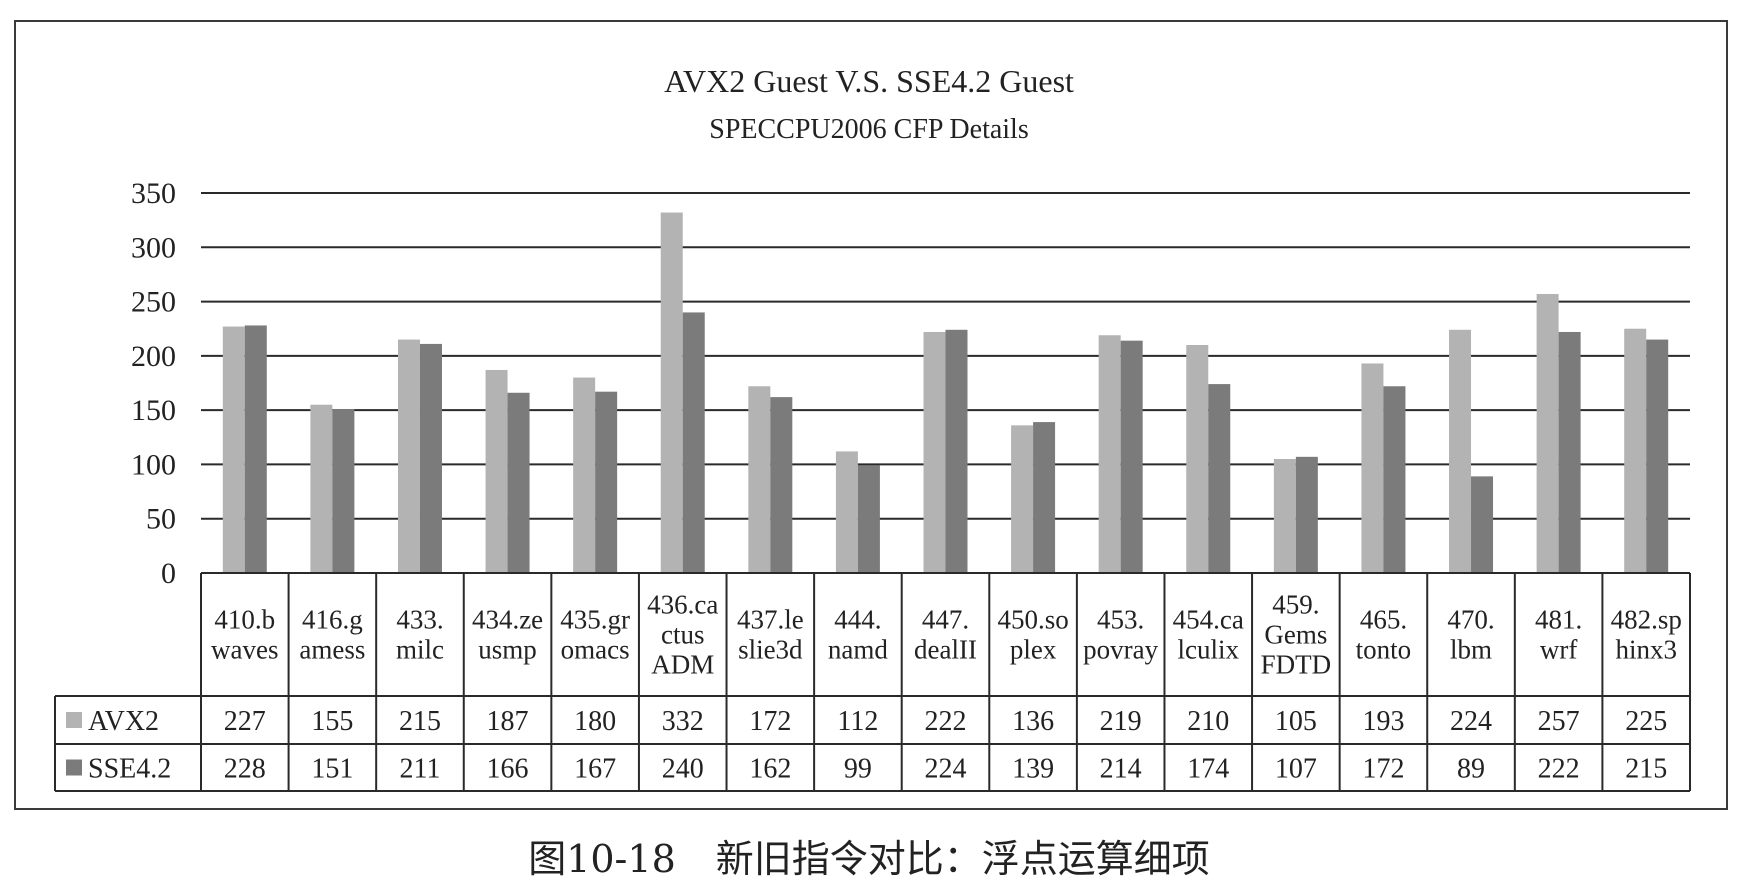 This screenshot has width=1738, height=896. What do you see at coordinates (770, 650) in the screenshot?
I see `x-category-label: slie3d` at bounding box center [770, 650].